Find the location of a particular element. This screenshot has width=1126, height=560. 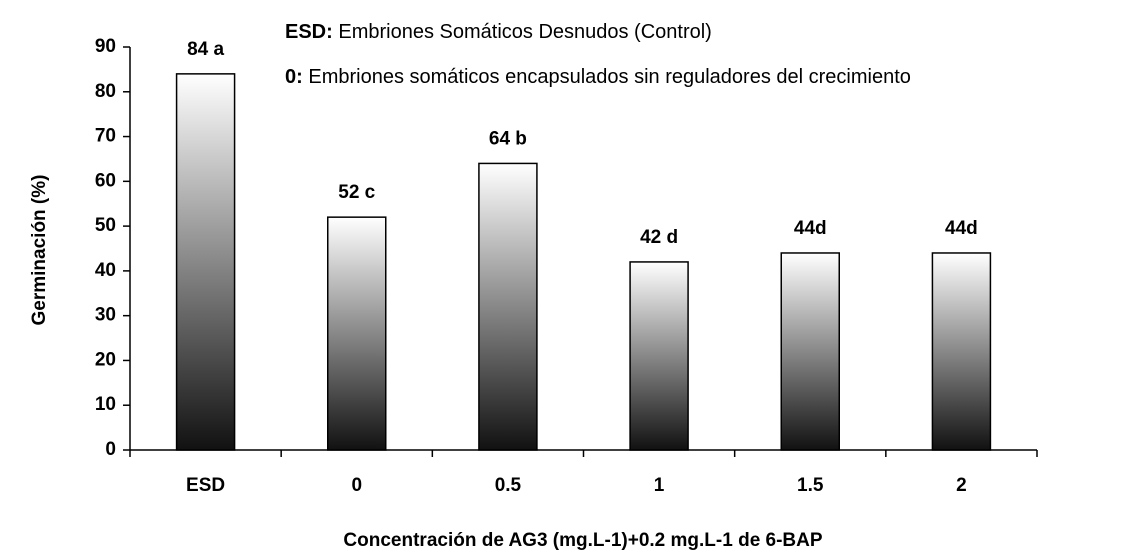

x-tick-label: 0 is located at coordinates (356, 485).